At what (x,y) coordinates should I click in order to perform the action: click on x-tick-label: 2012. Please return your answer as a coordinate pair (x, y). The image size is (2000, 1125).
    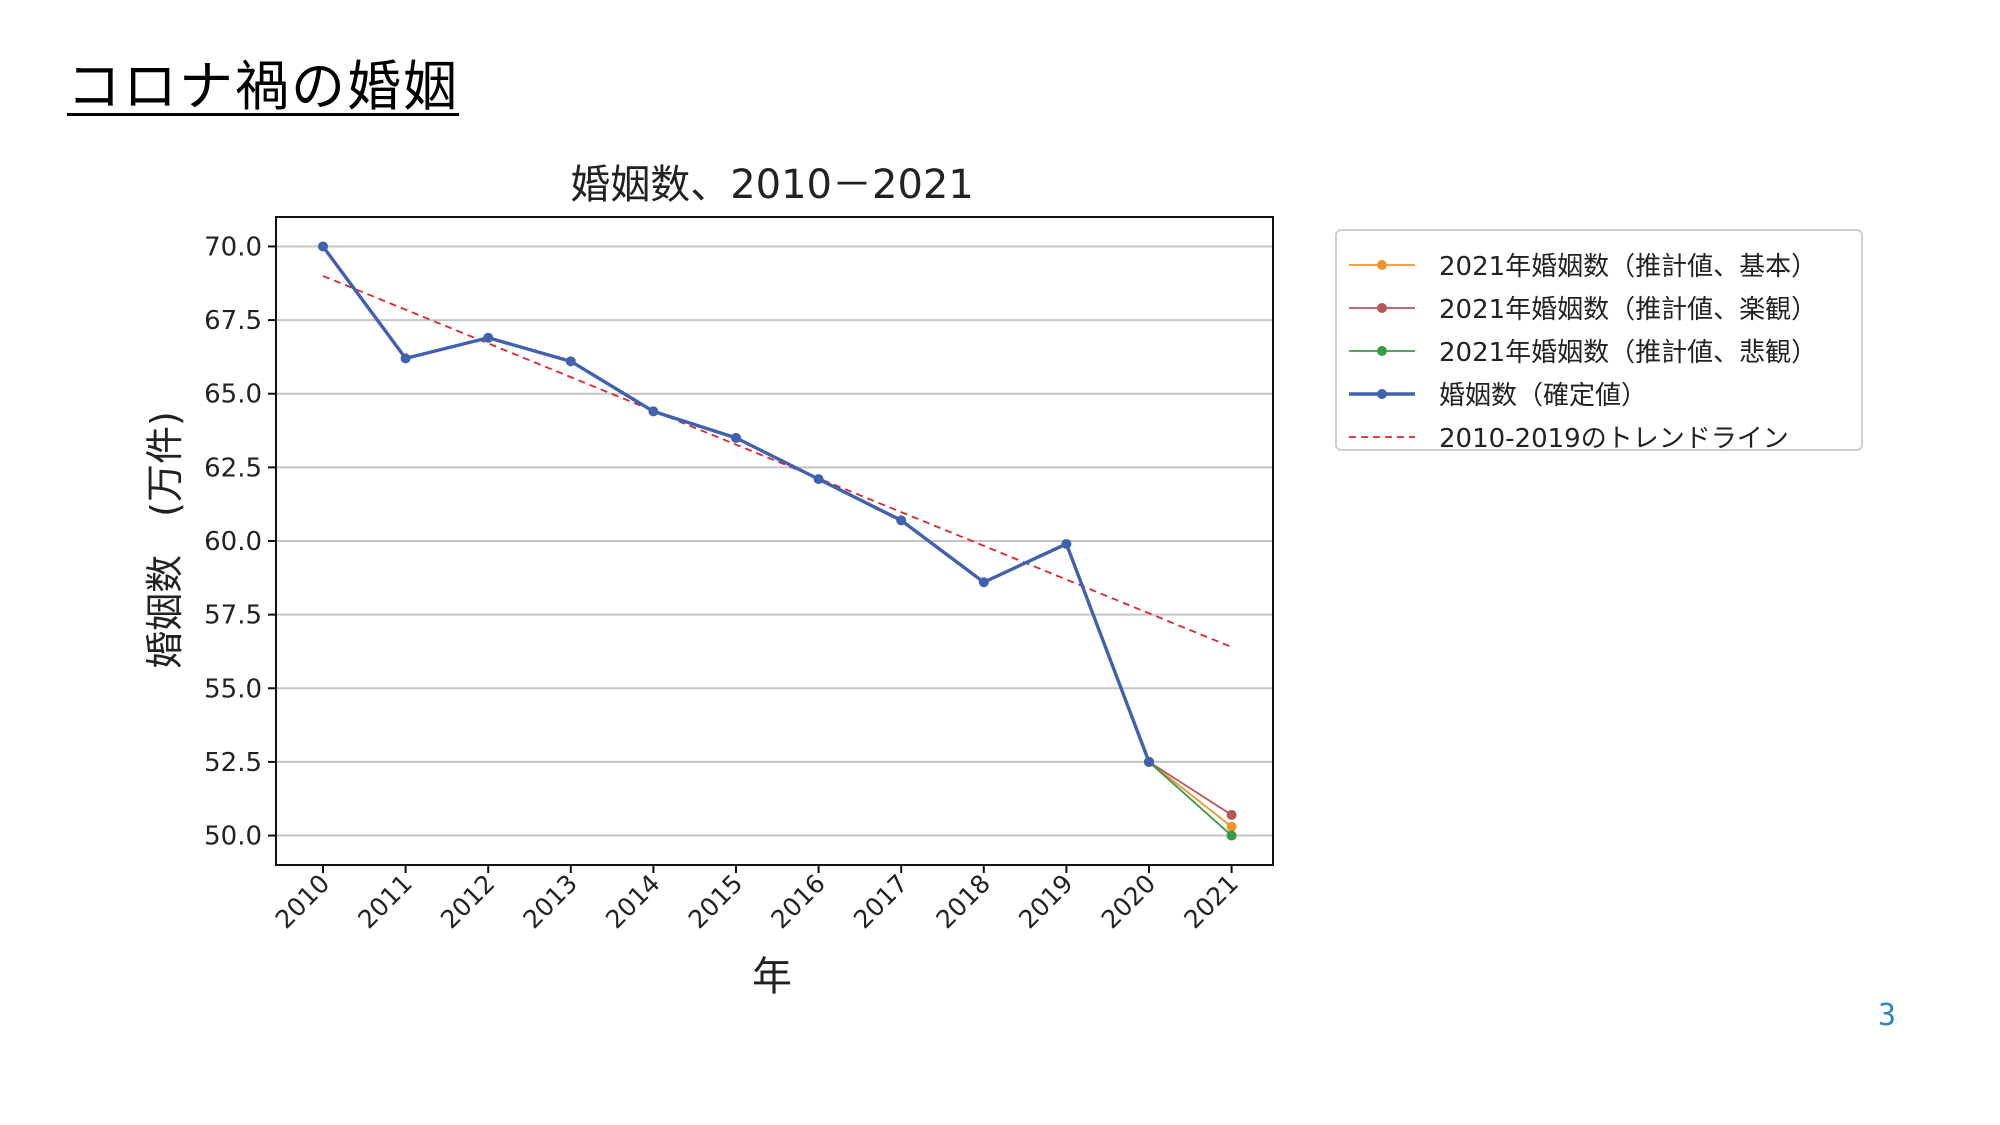
    Looking at the image, I should click on (467, 901).